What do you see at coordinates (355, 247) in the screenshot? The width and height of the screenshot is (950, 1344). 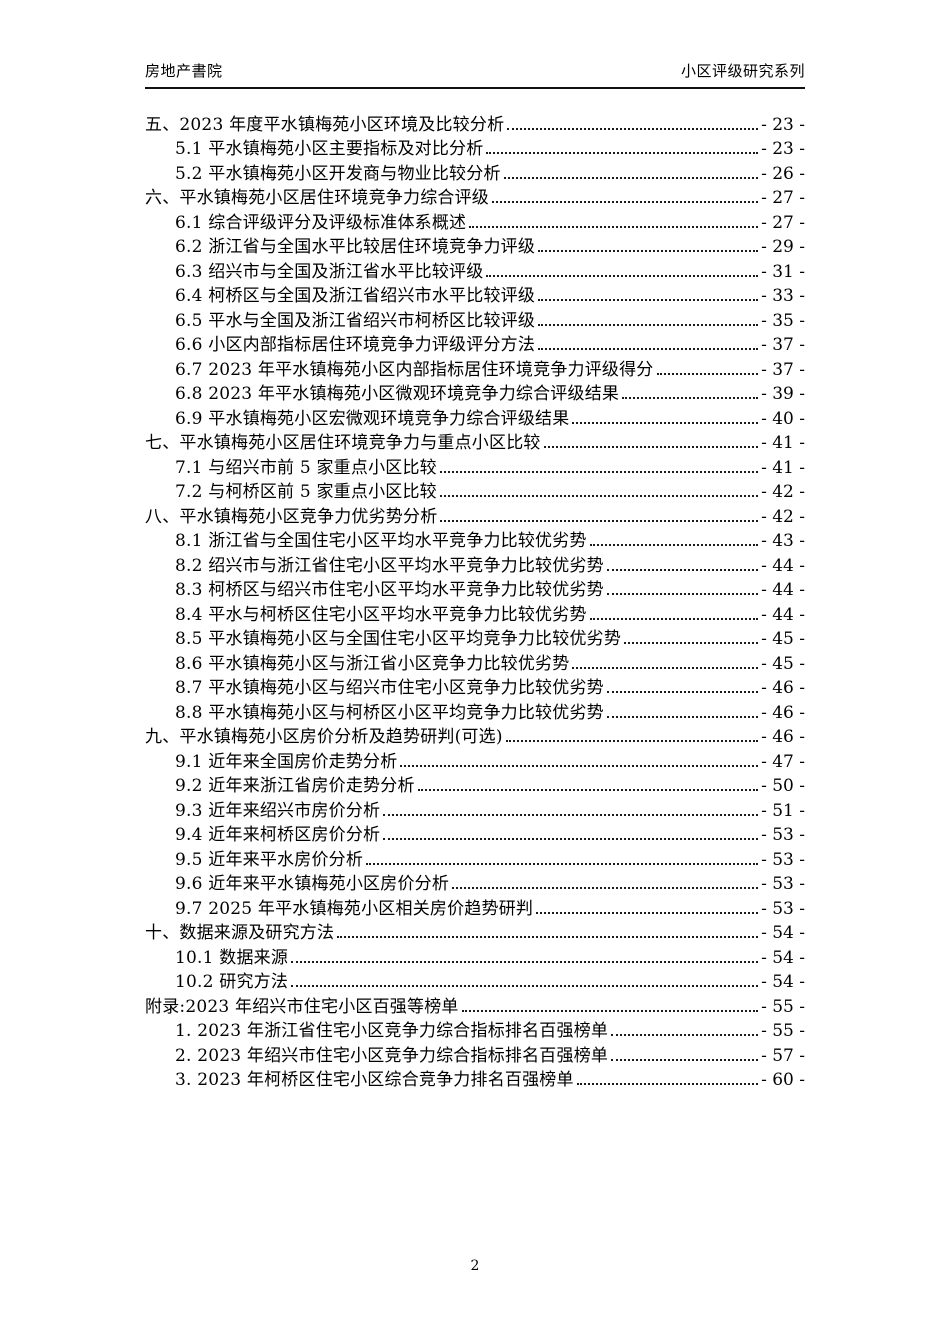 I see `toc-entry-title: 6.2 浙江省与全国水平比较居住环境竞争力评级` at bounding box center [355, 247].